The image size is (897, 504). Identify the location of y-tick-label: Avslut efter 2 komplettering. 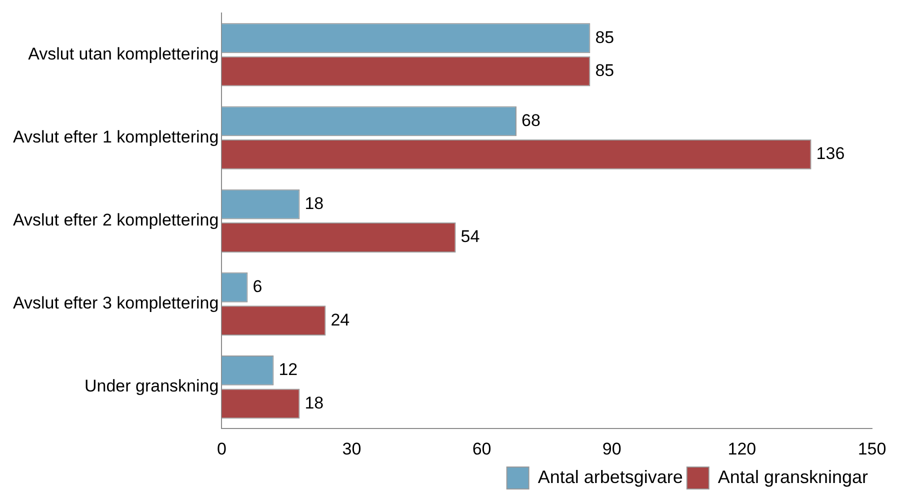
(115, 220).